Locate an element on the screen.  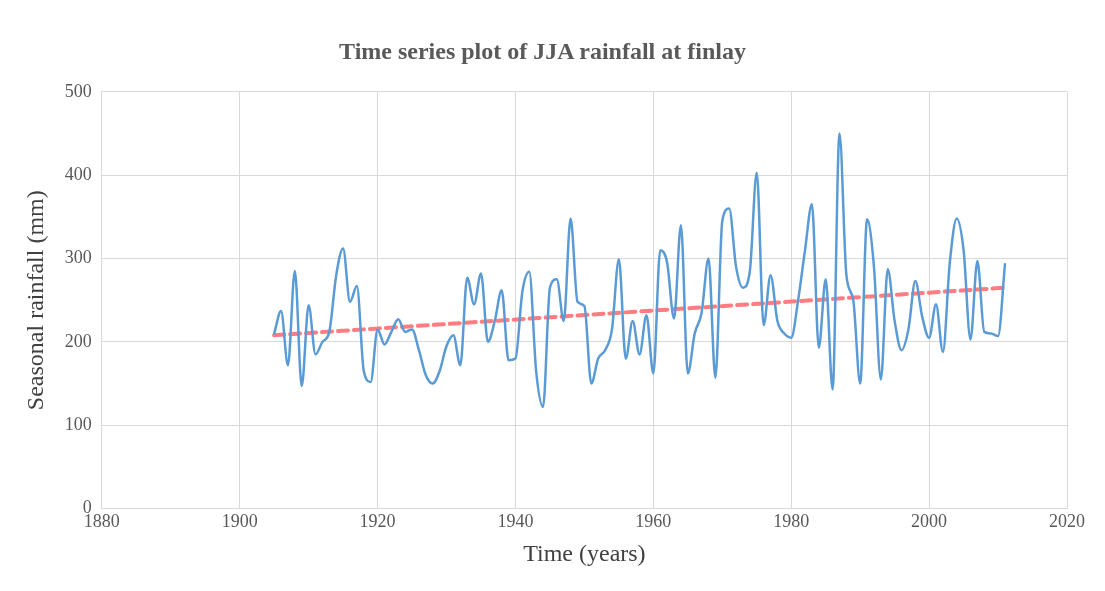
x-tick-label: 1940 is located at coordinates (515, 521).